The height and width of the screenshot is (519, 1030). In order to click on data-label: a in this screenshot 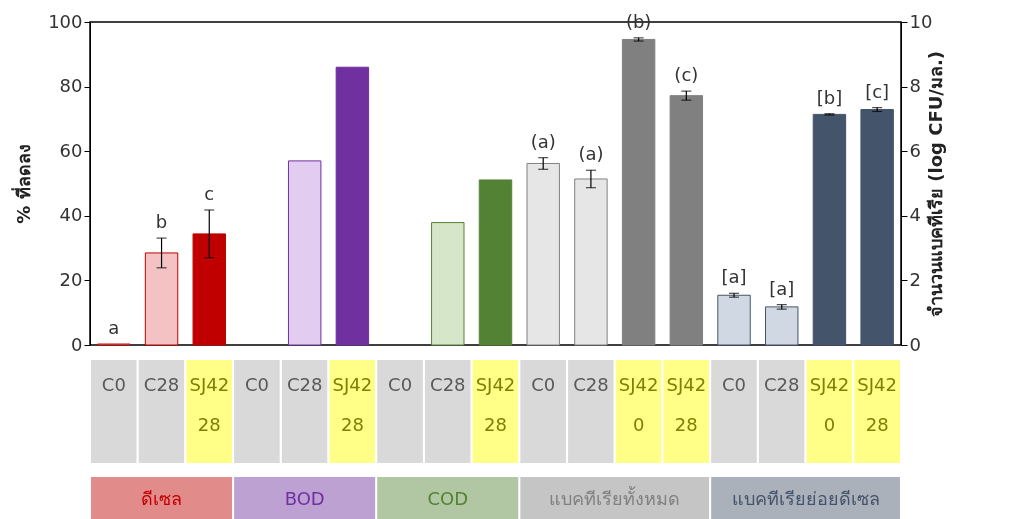, I will do `click(114, 328)`.